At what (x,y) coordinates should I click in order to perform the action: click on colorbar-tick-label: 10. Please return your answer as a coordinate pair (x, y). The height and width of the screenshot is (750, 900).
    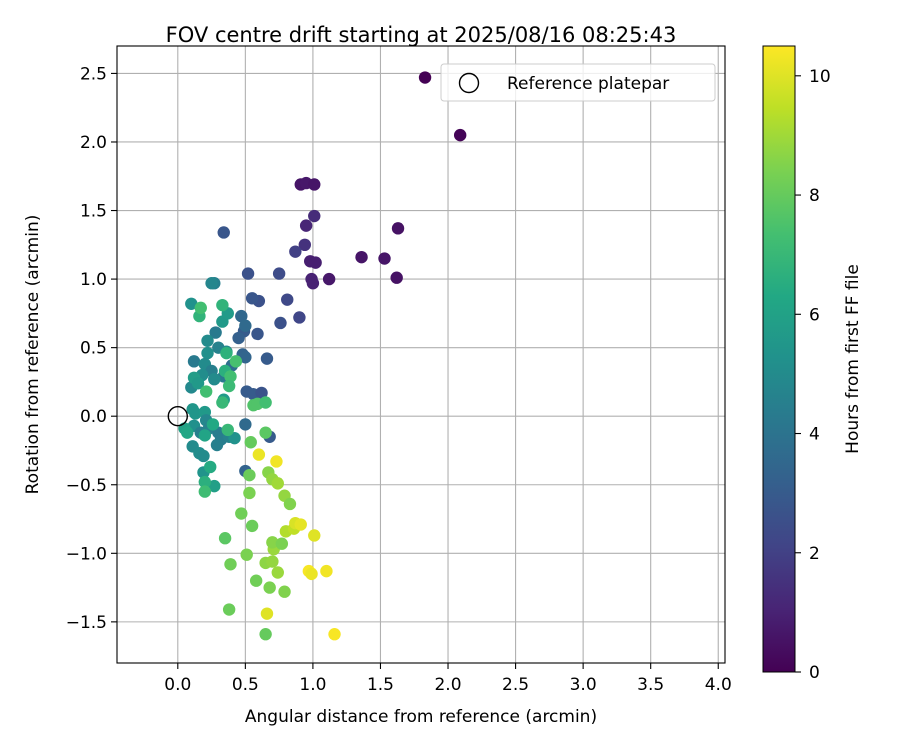
    Looking at the image, I should click on (820, 77).